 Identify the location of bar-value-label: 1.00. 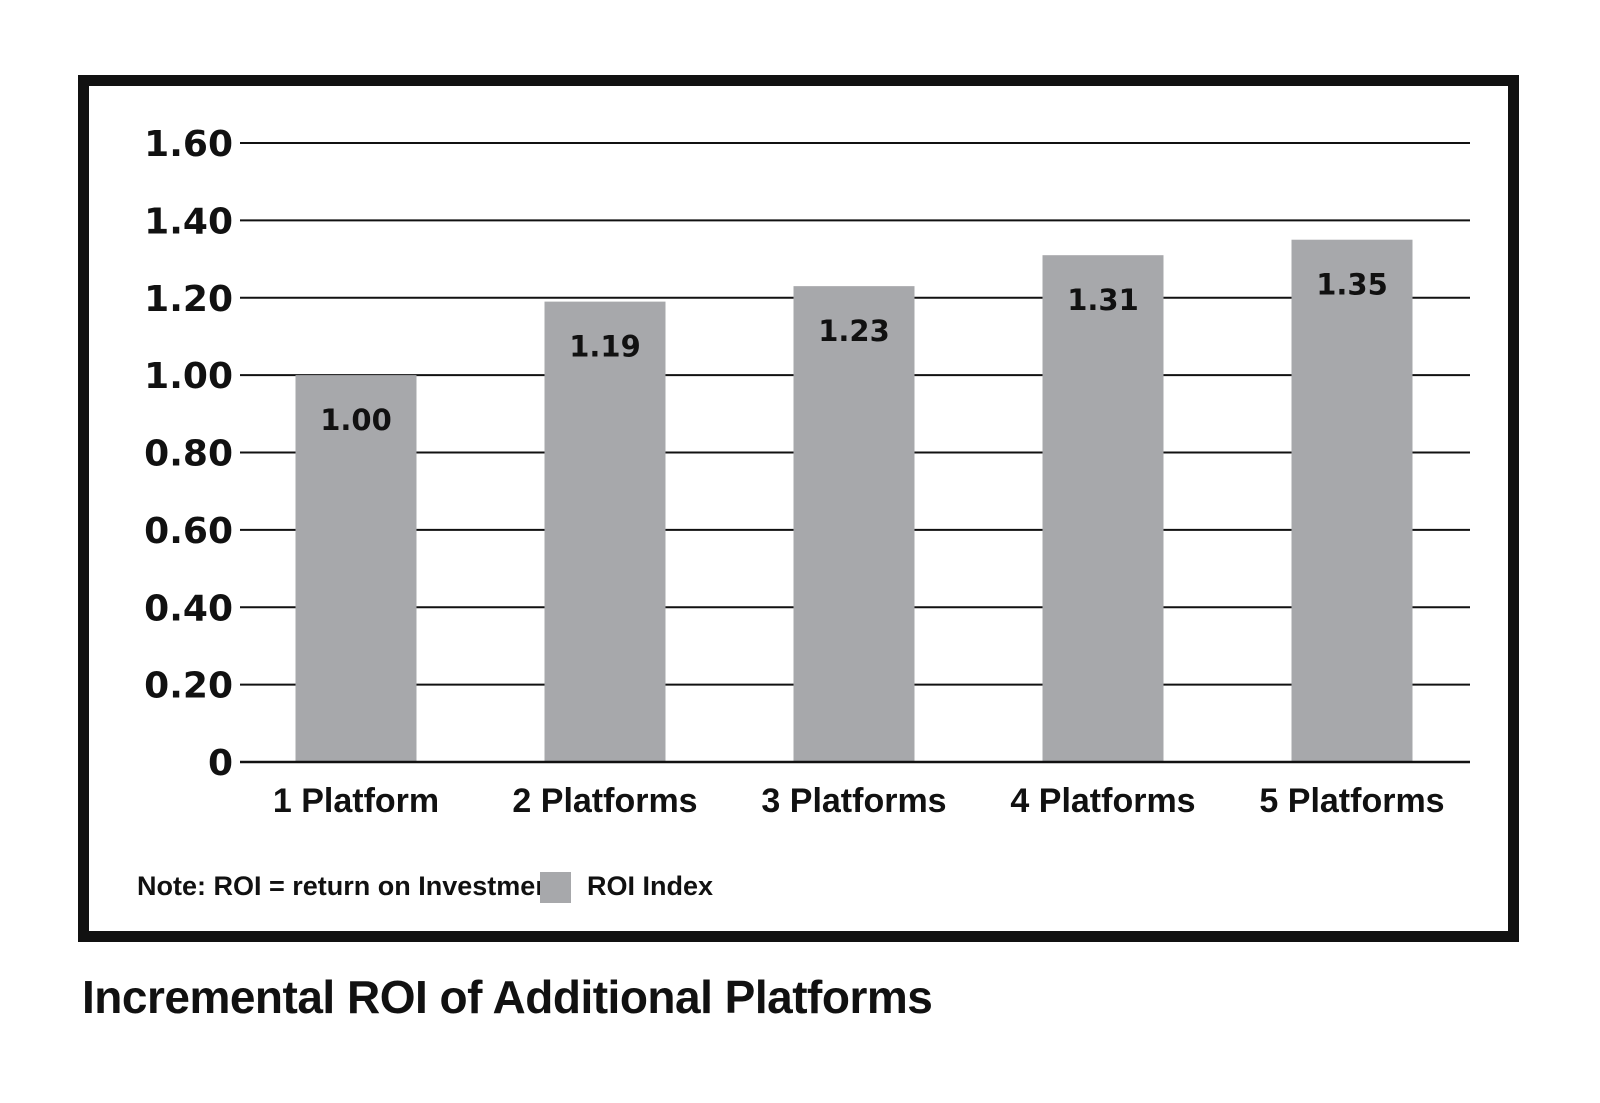
(356, 420).